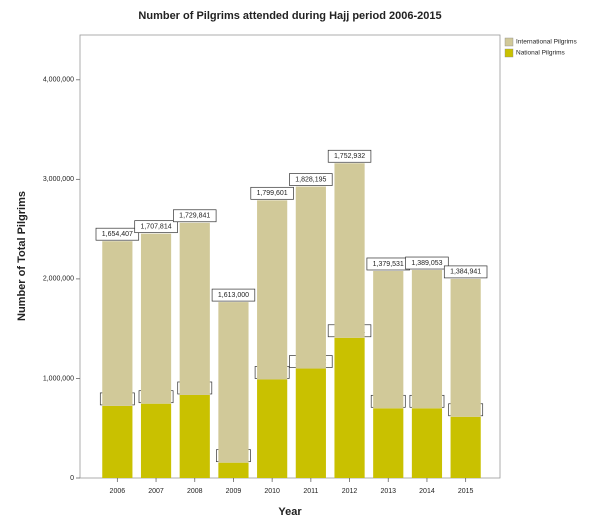 Image resolution: width=597 pixels, height=520 pixels. What do you see at coordinates (58, 279) in the screenshot?
I see `y-tick-label: 2,000,000` at bounding box center [58, 279].